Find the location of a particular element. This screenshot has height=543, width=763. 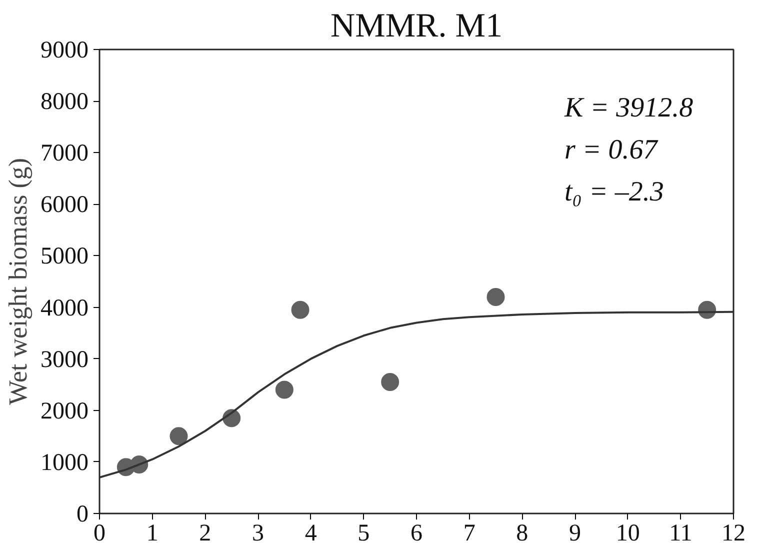

x-tick-label: 4 is located at coordinates (310, 531).